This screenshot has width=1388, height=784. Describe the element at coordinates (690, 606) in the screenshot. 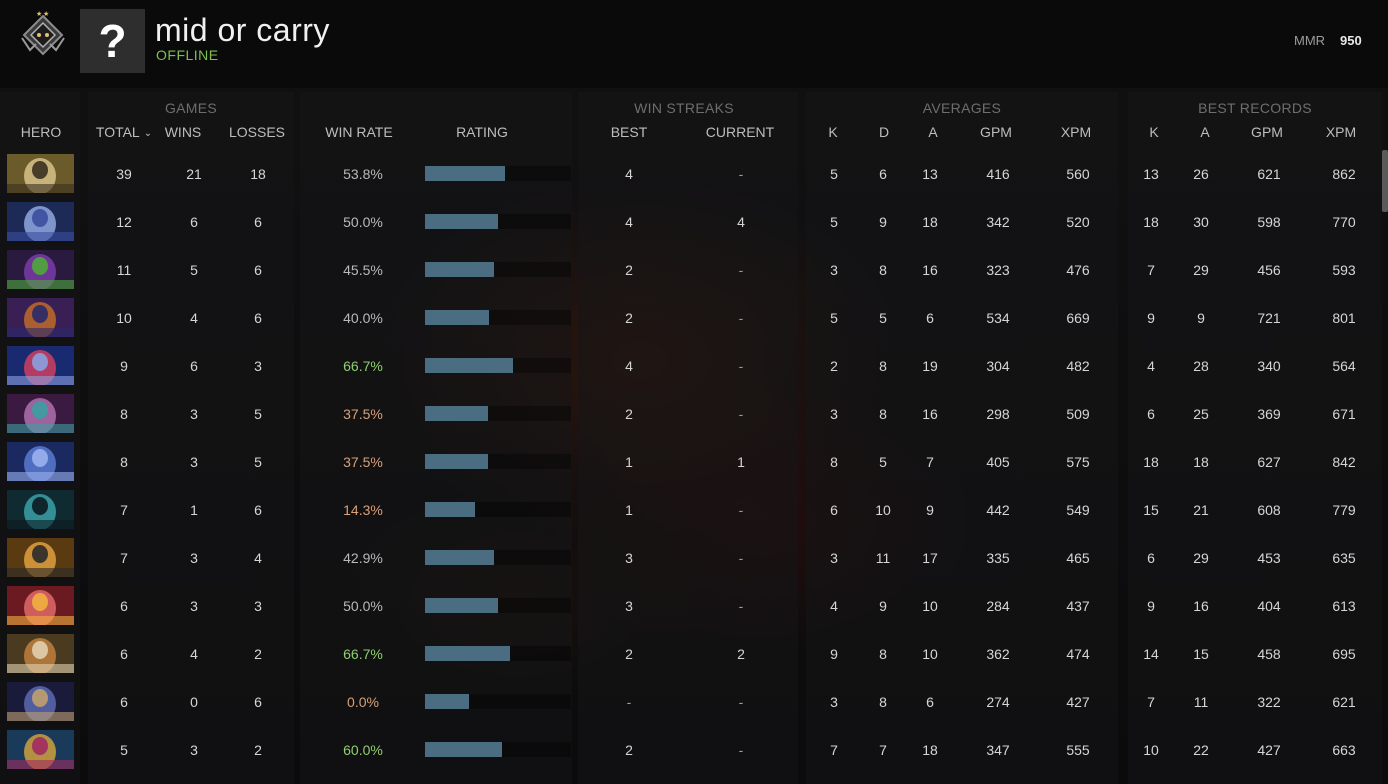

I see `table-row: 6 3 3 50.0% 3 - 4 9 10 284 437 9 16 404 613` at that location.